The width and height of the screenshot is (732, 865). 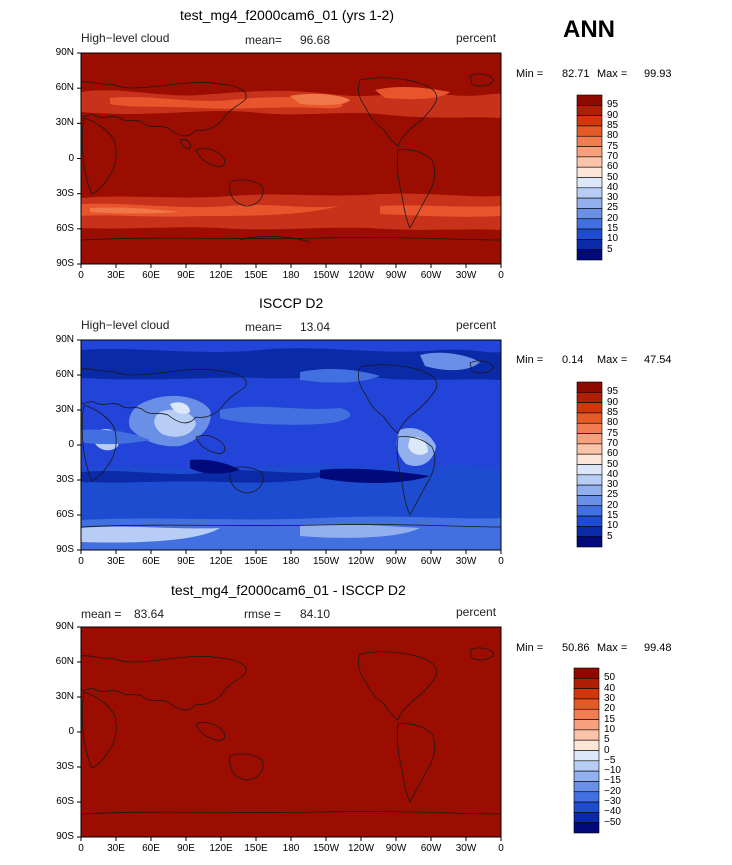 I want to click on season-label: ANN, so click(x=589, y=29).